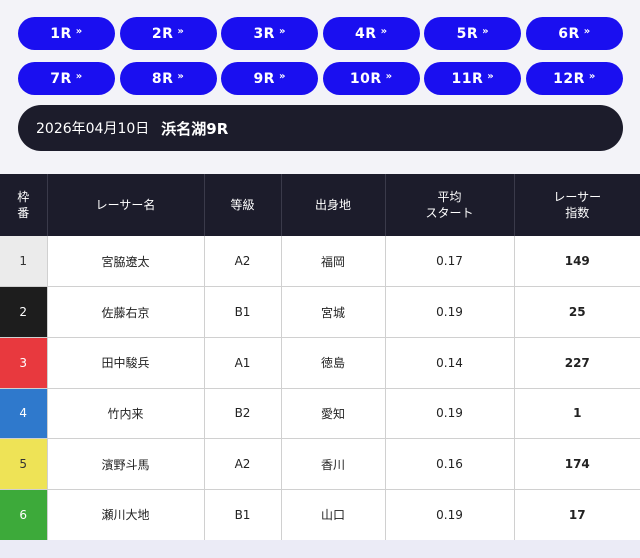 The height and width of the screenshot is (558, 640). What do you see at coordinates (162, 78) in the screenshot?
I see `race-label: 8R` at bounding box center [162, 78].